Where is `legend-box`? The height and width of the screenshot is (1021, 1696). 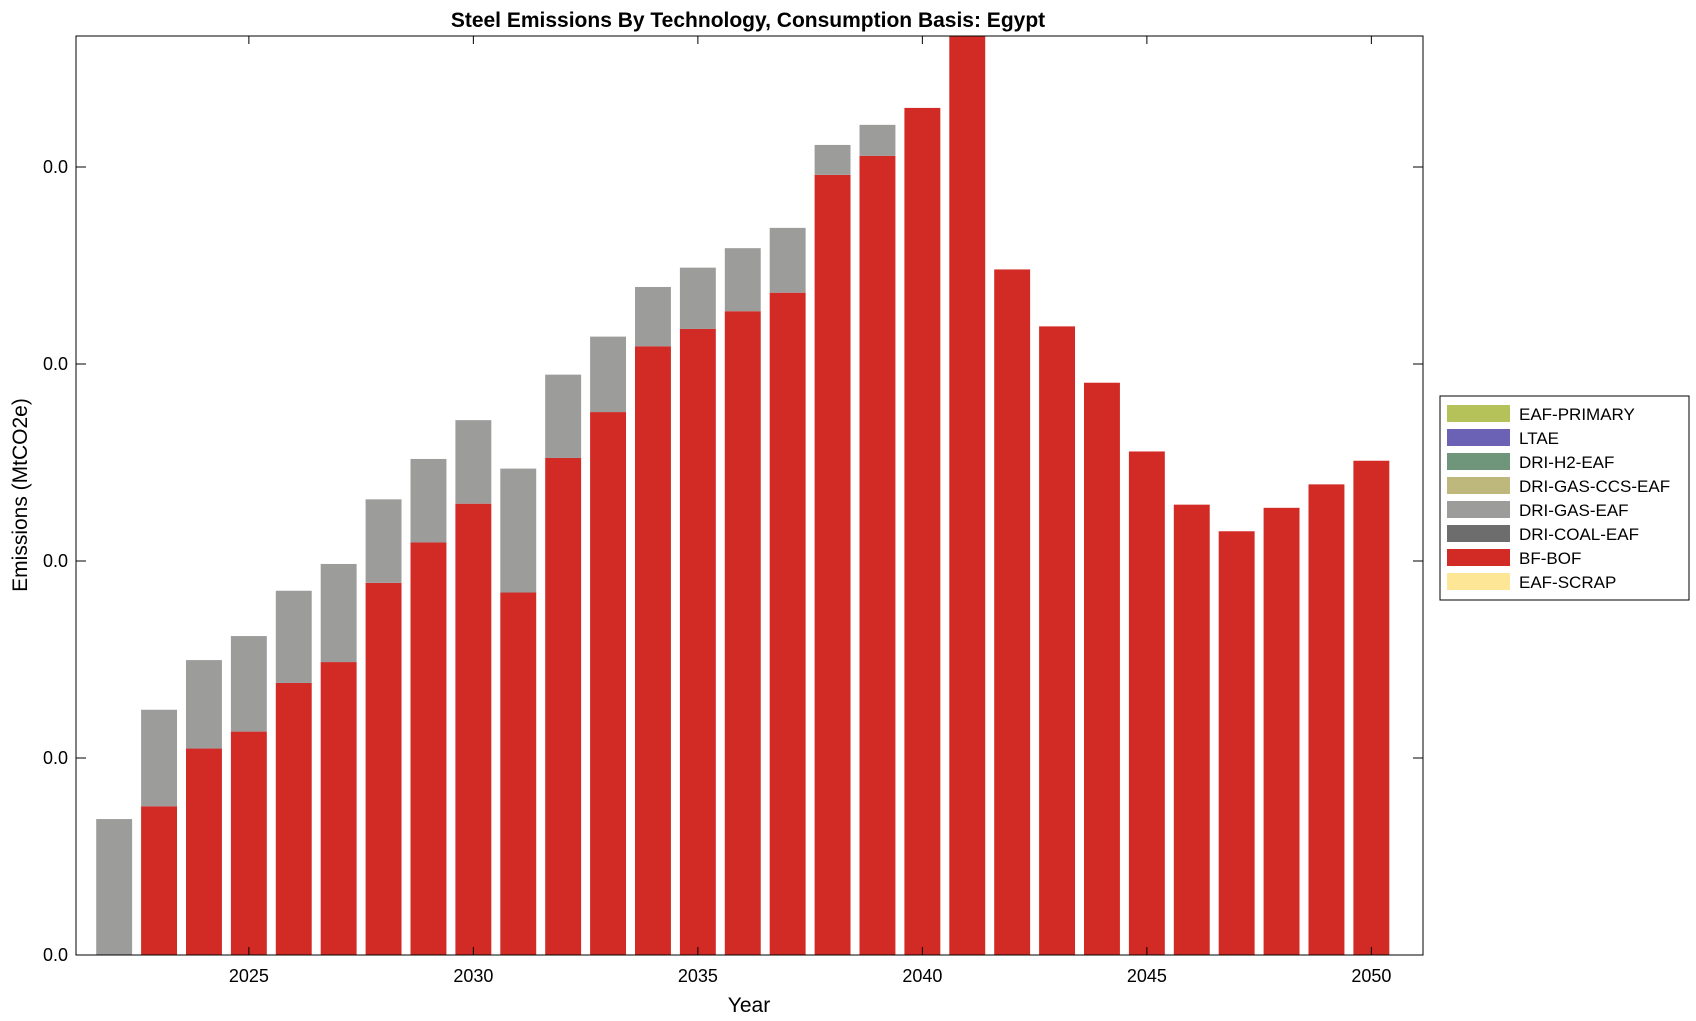 legend-box is located at coordinates (1564, 498).